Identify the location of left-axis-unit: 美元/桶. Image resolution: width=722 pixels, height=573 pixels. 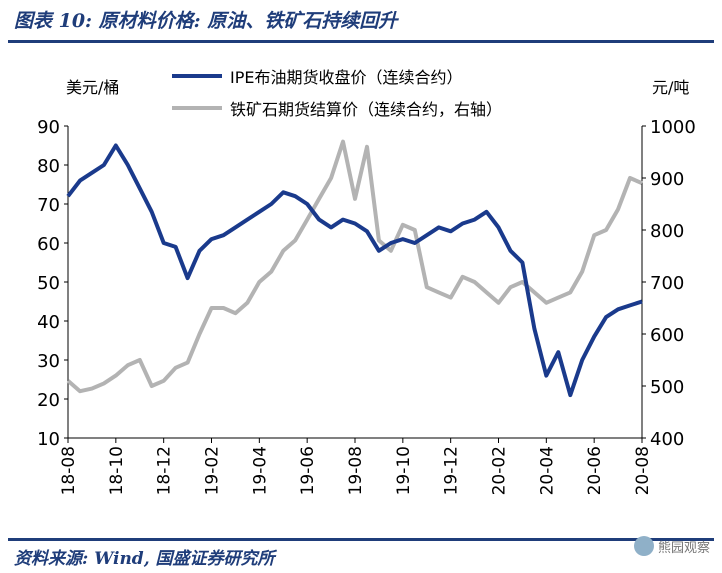
(92, 87).